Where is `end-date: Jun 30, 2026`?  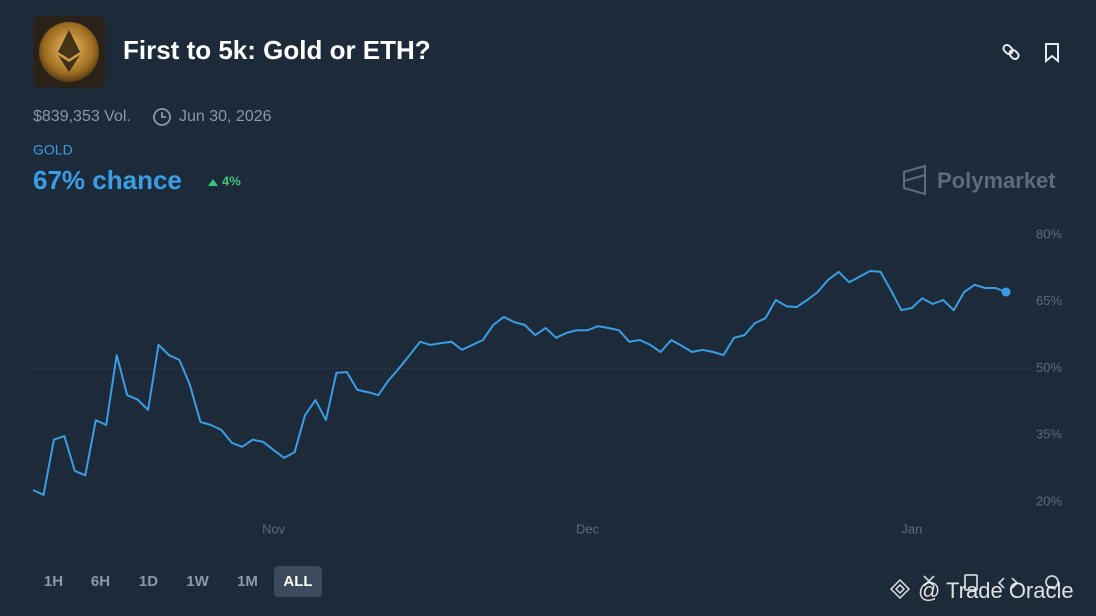
end-date: Jun 30, 2026 is located at coordinates (225, 116).